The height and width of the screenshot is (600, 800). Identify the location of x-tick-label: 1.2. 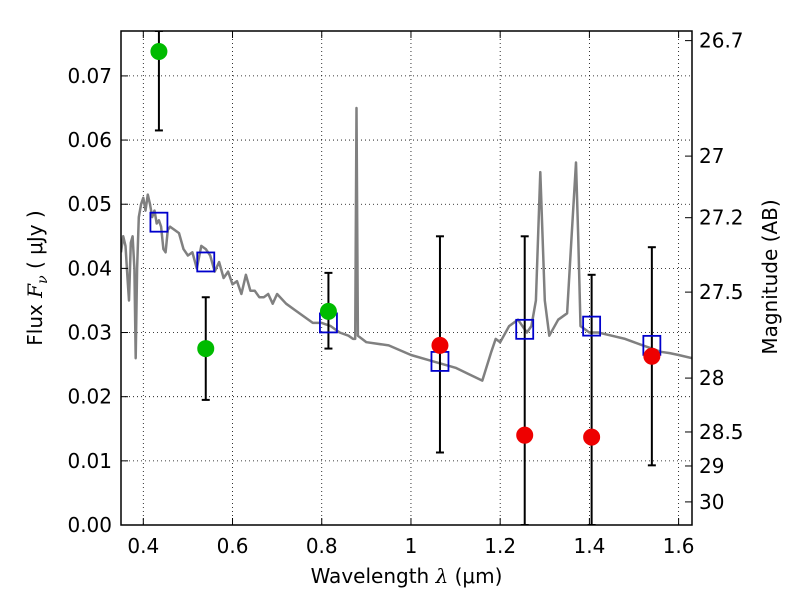
(500, 546).